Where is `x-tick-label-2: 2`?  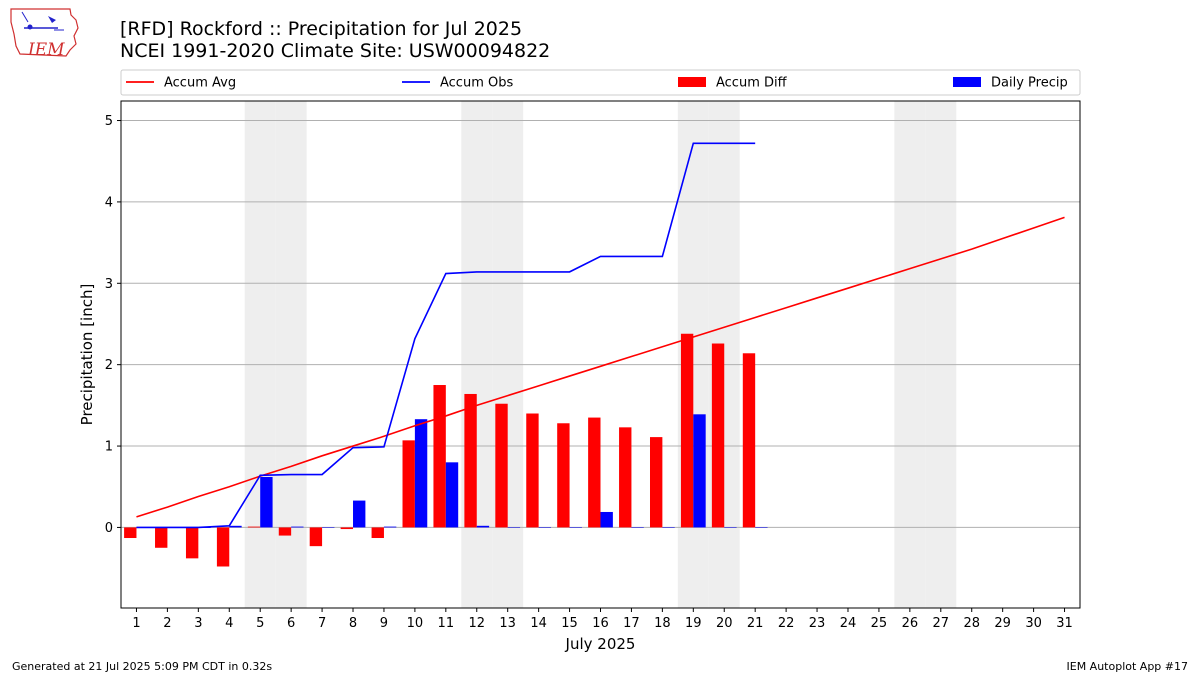
x-tick-label-2: 2 is located at coordinates (167, 623).